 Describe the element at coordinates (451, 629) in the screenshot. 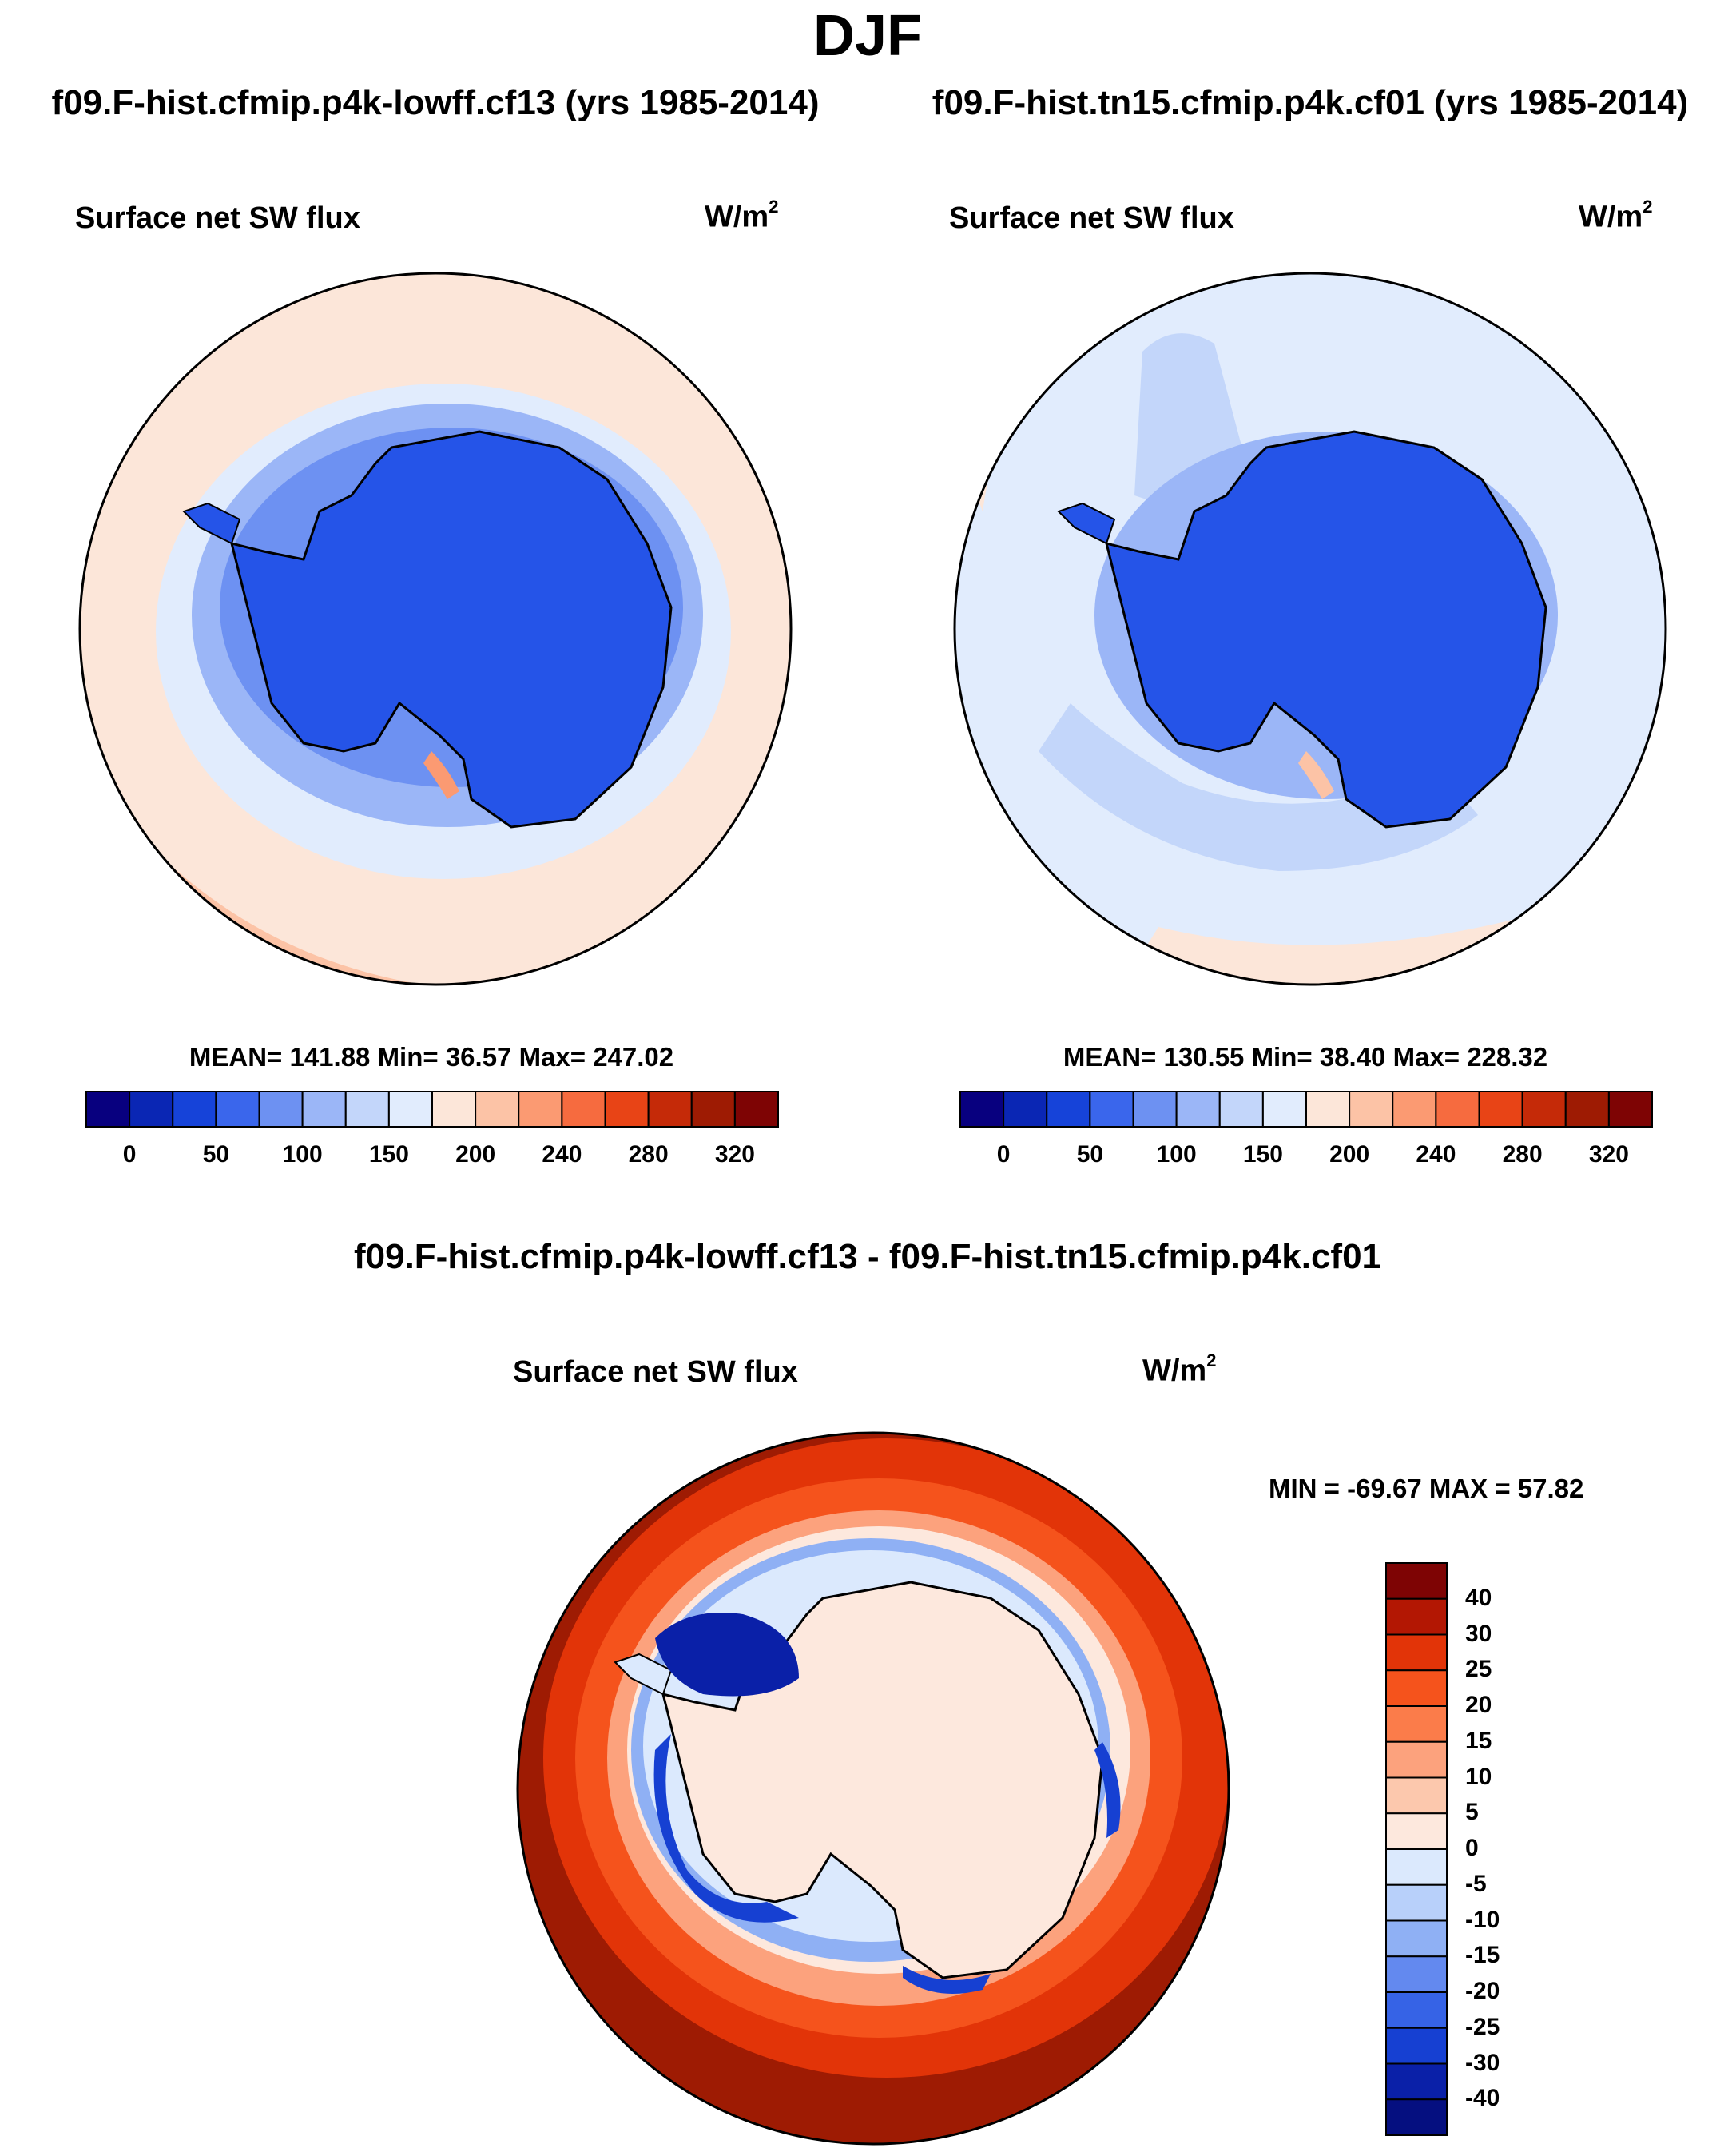

I see `map-left-antarctica` at that location.